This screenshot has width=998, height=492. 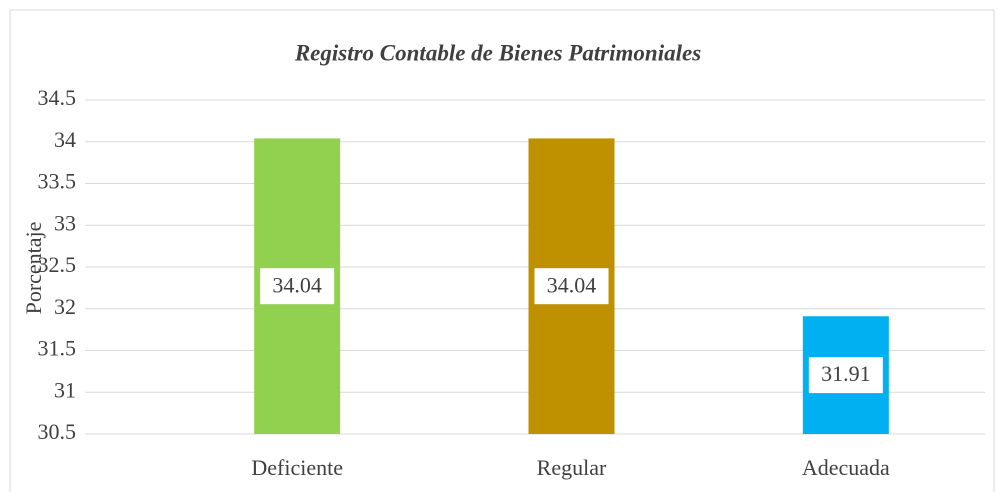 What do you see at coordinates (57, 264) in the screenshot?
I see `y-tick-label: 32.5` at bounding box center [57, 264].